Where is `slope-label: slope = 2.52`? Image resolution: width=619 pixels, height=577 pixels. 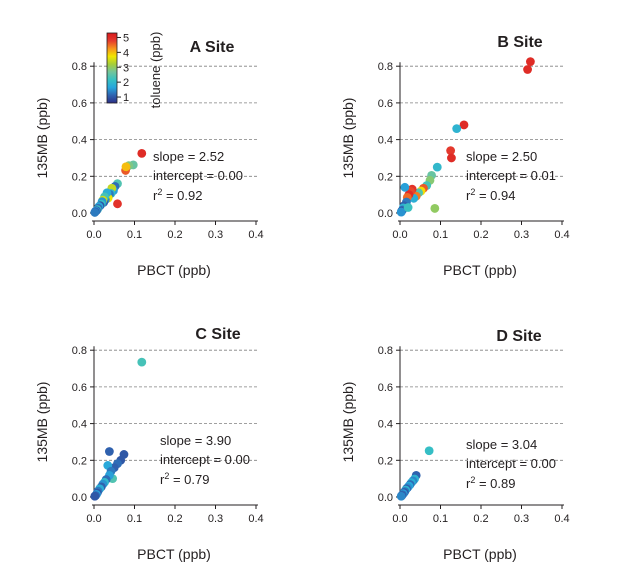
slope-label: slope = 2.52 is located at coordinates (188, 156).